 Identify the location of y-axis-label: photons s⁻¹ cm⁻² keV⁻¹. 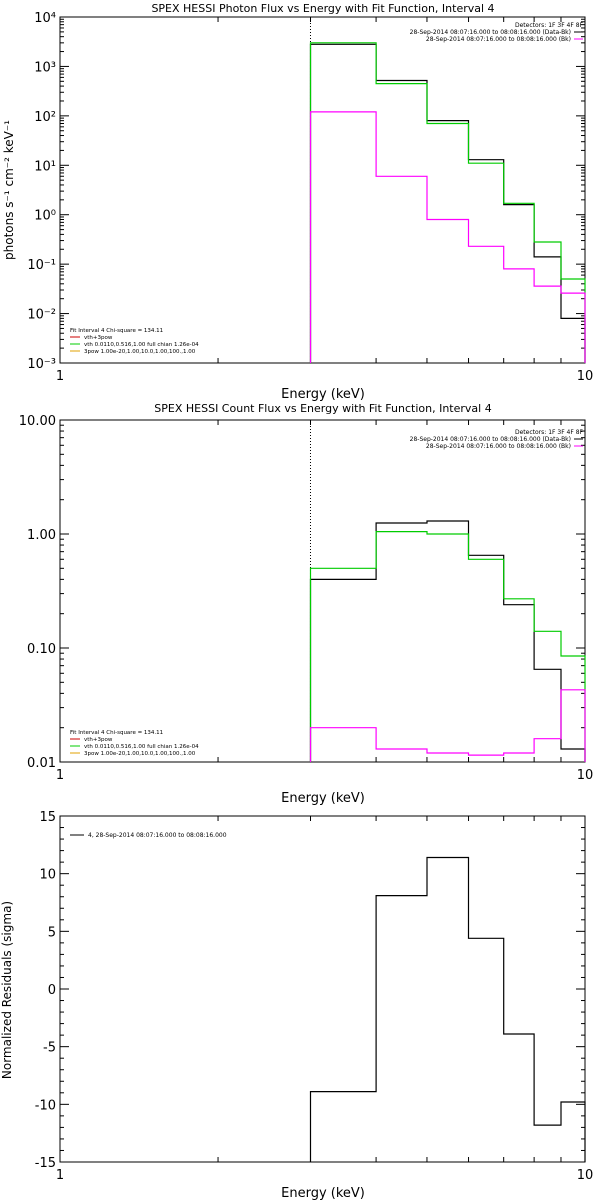
(9, 190).